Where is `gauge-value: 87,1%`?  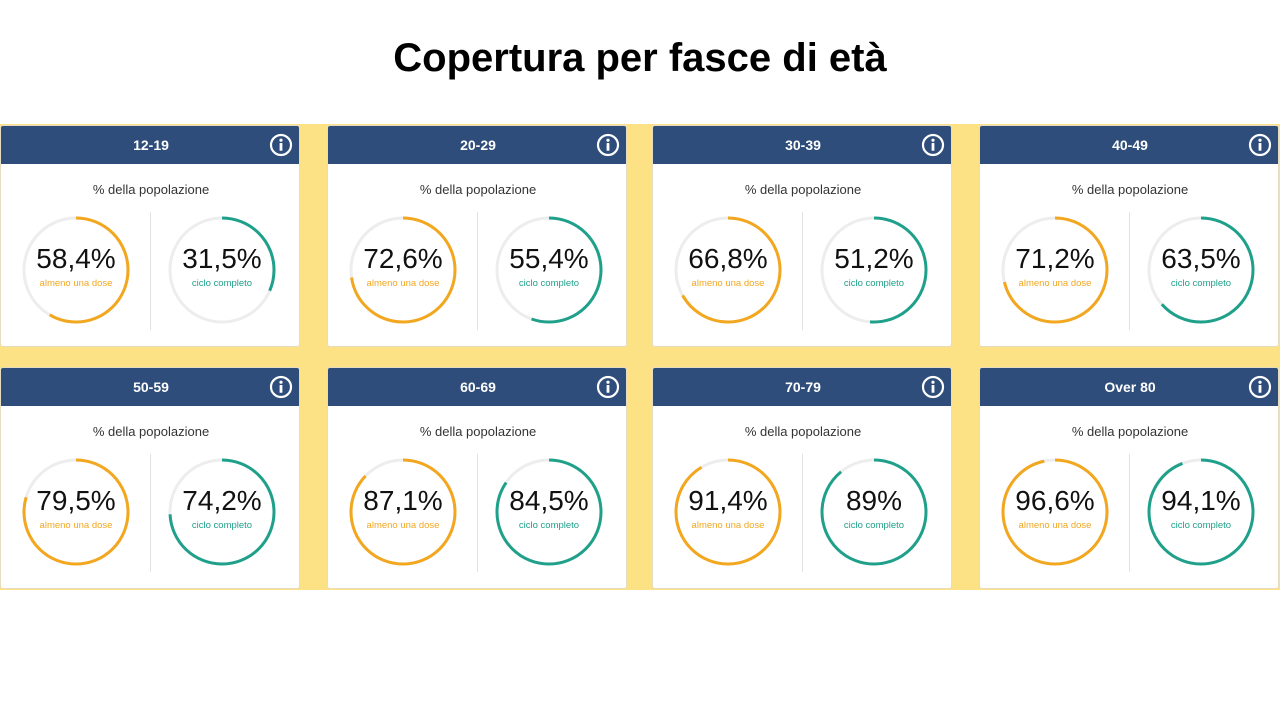
gauge-value: 87,1% is located at coordinates (403, 500).